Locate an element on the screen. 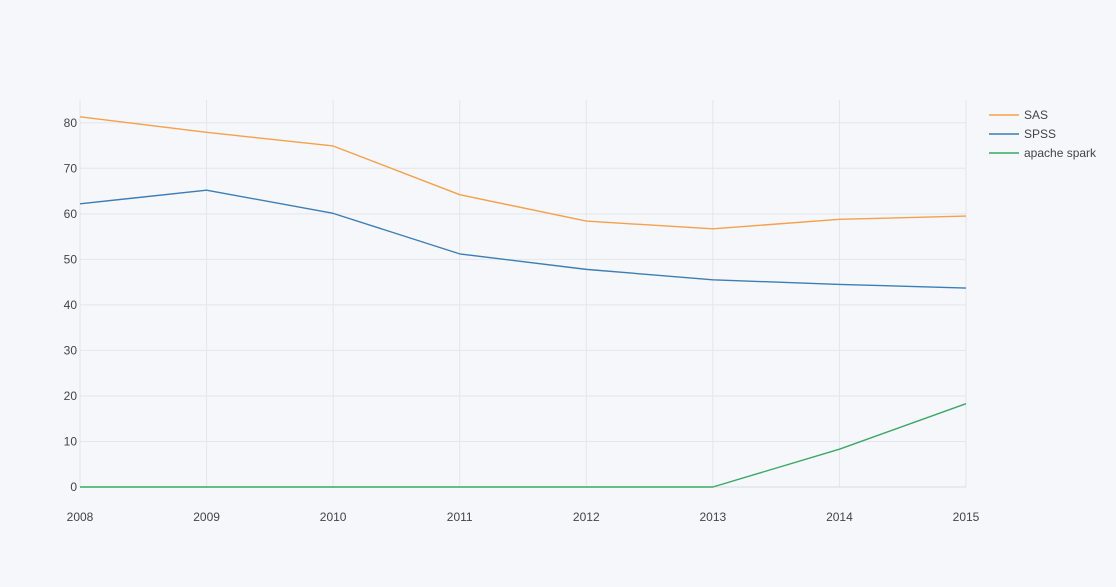 This screenshot has height=587, width=1116. legend-label: SAS is located at coordinates (1036, 115).